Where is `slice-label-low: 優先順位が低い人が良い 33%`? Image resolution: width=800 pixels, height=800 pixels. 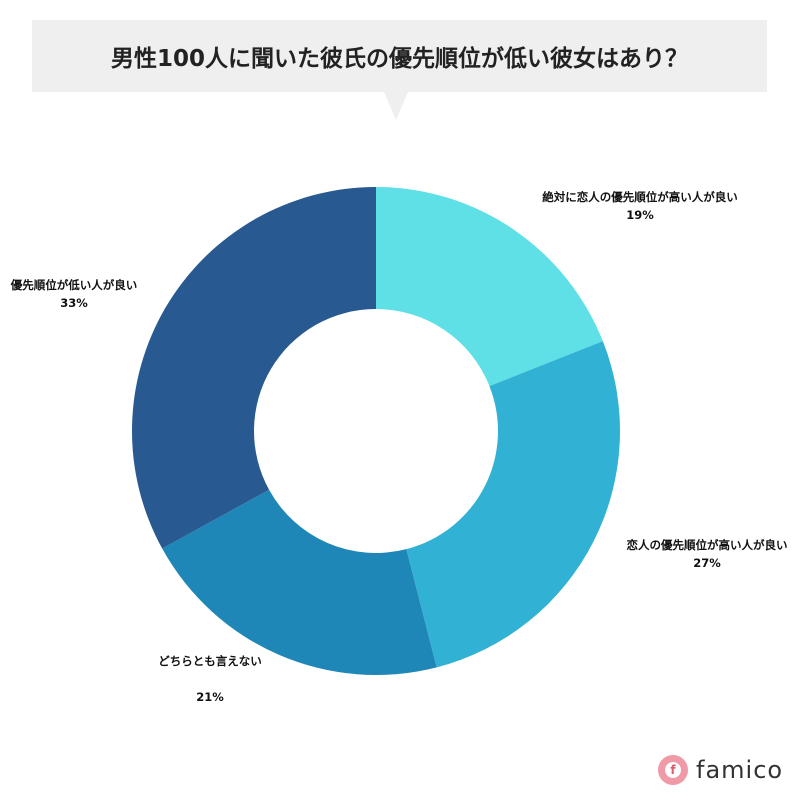
slice-label-low: 優先順位が低い人が良い 33% is located at coordinates (74, 294).